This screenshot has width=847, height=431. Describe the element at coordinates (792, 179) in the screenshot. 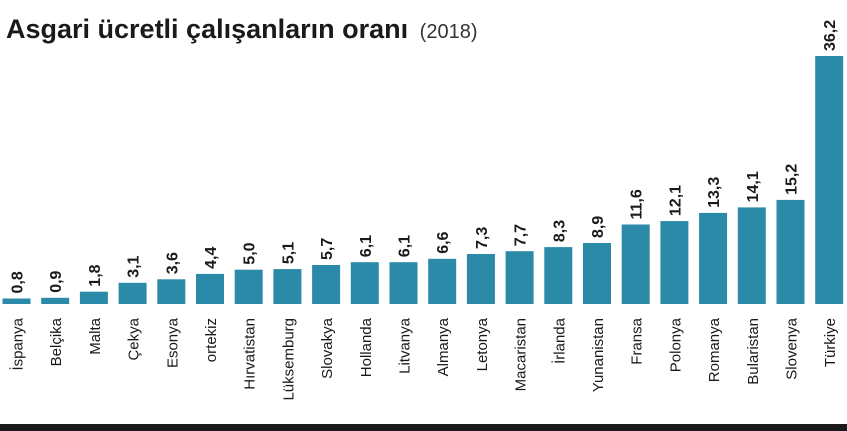

I see `value-label: 15,2` at that location.